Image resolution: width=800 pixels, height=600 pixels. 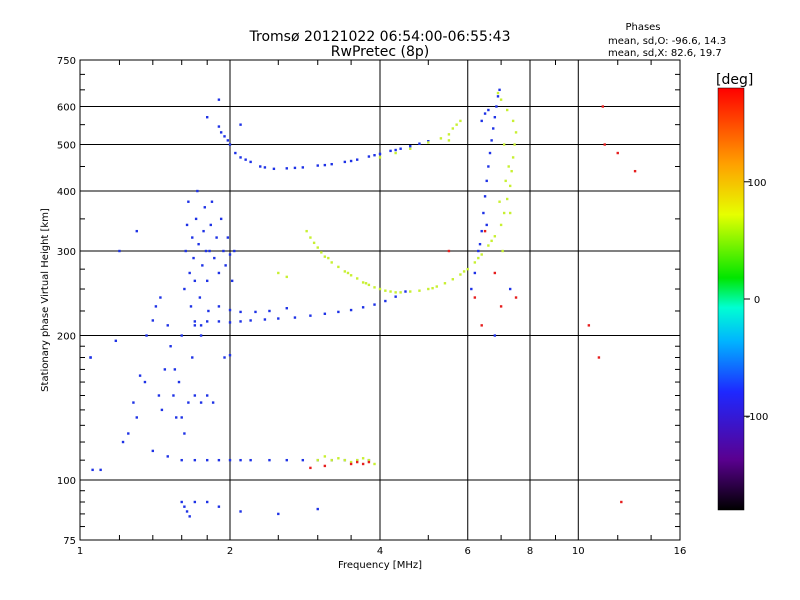 I want to click on colorbar, so click(x=731, y=299).